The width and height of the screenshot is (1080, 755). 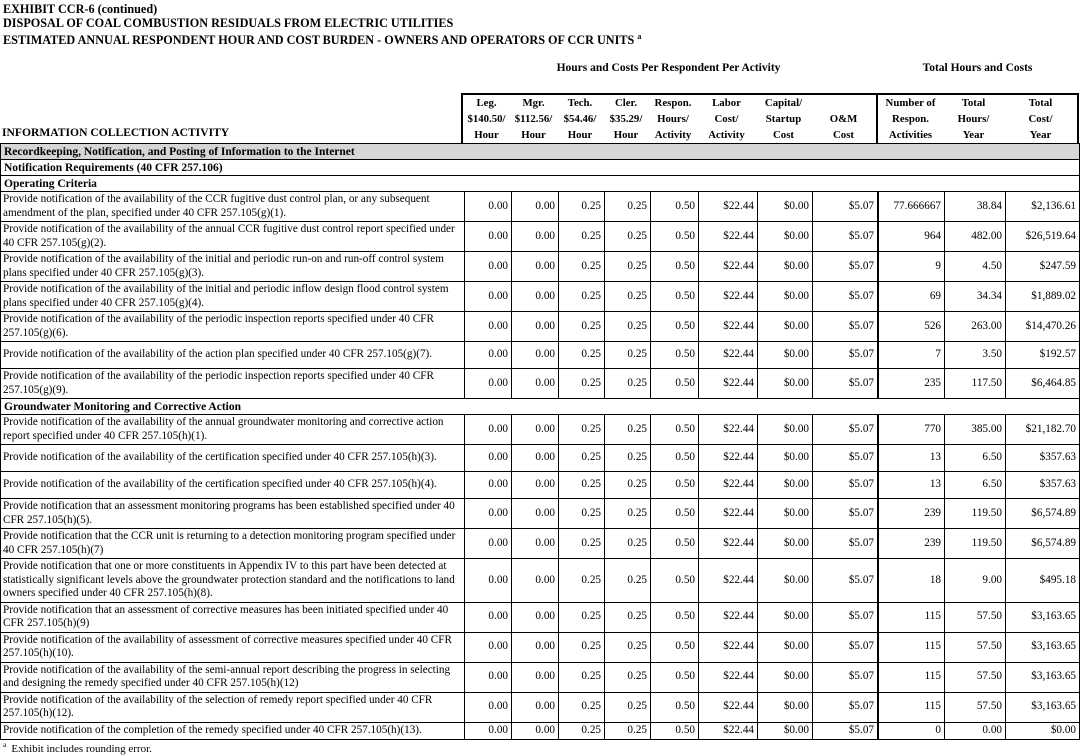 What do you see at coordinates (726, 119) in the screenshot?
I see `column-header-labor-cost: Labor Cost/Activity` at bounding box center [726, 119].